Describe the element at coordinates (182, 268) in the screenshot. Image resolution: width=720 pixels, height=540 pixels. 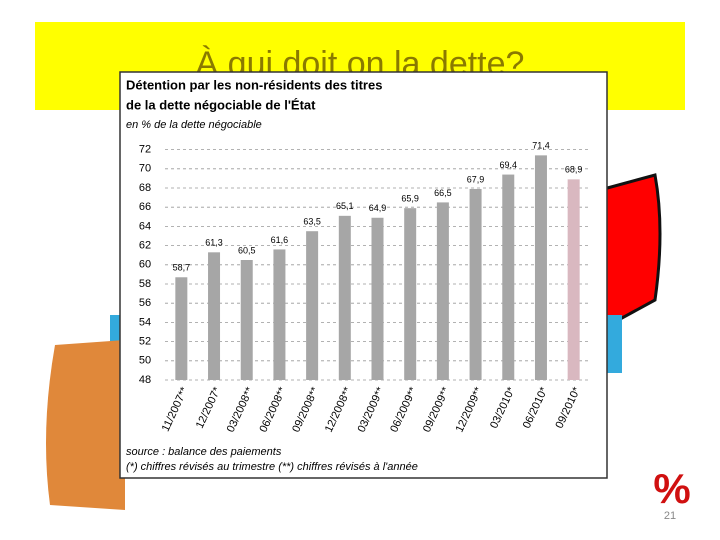
I see `value-label: 58,7` at that location.